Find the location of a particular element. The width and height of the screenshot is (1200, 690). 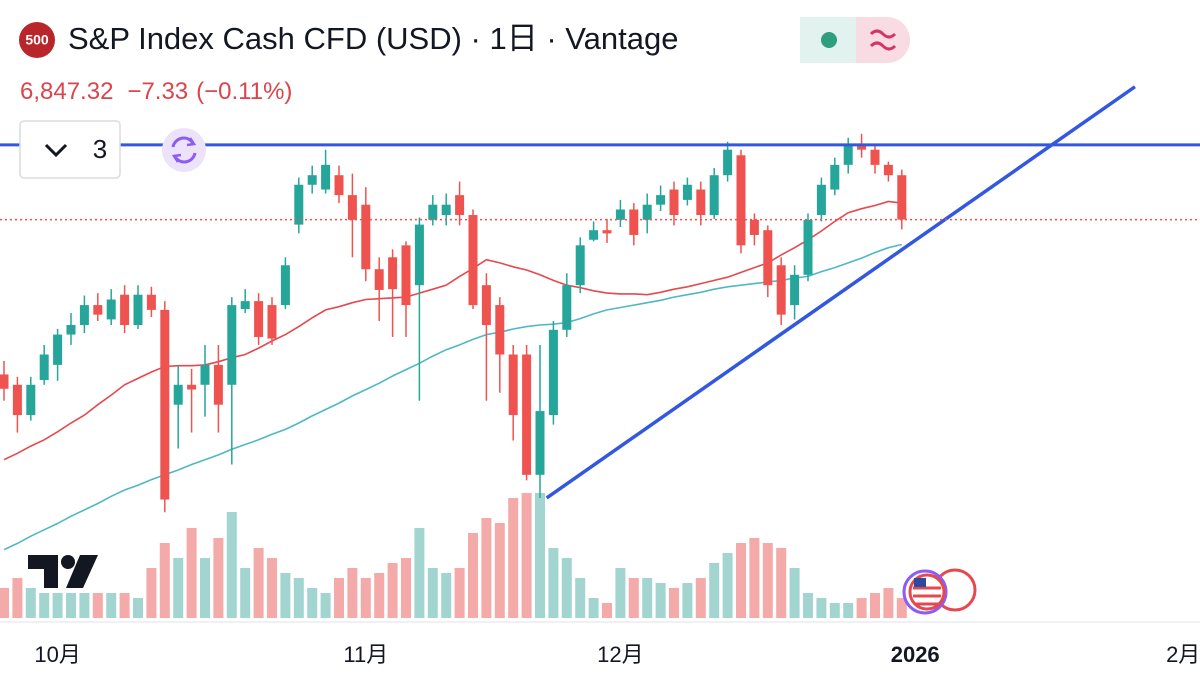

x-axis-area is located at coordinates (600, 656).